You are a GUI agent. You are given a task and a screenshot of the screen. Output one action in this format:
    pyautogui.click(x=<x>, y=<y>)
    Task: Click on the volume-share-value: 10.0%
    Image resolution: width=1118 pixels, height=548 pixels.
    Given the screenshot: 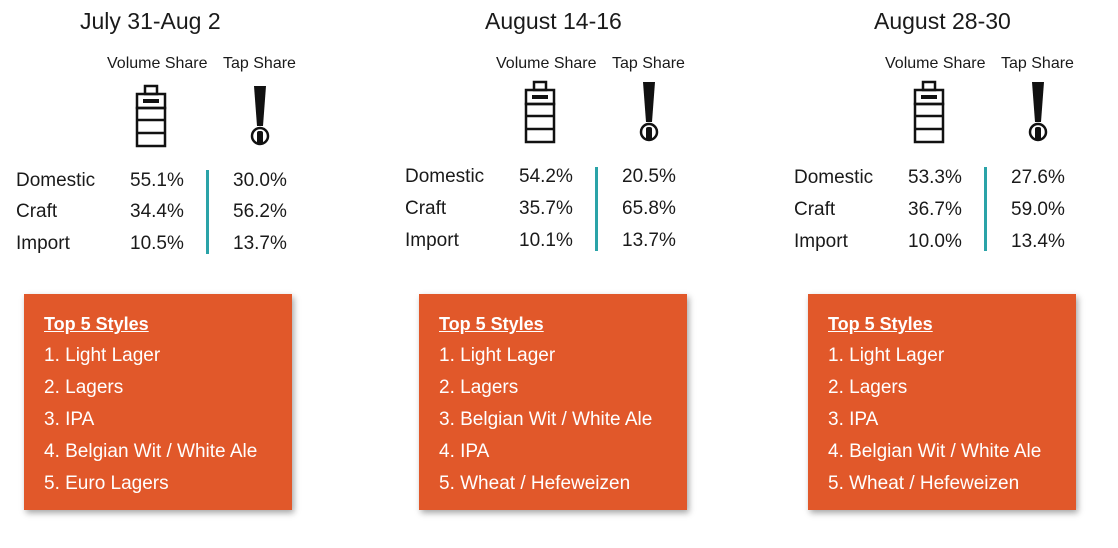 What is the action you would take?
    pyautogui.click(x=935, y=241)
    